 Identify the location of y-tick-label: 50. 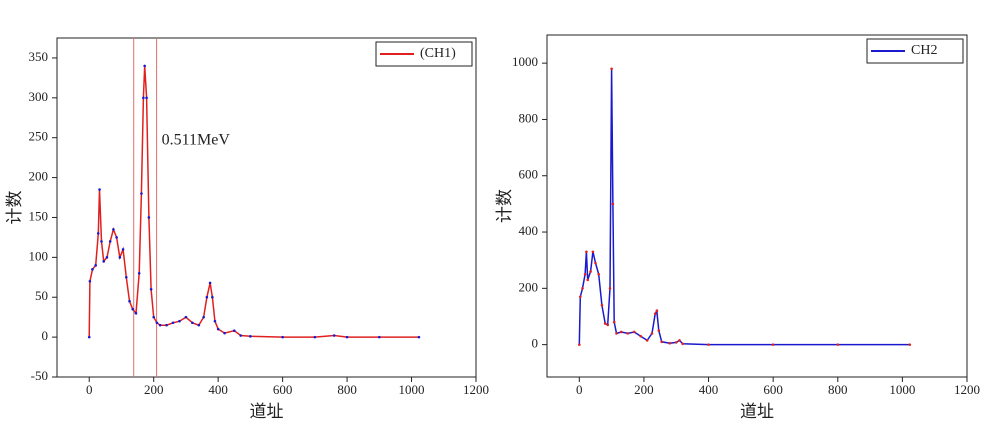
(41, 295).